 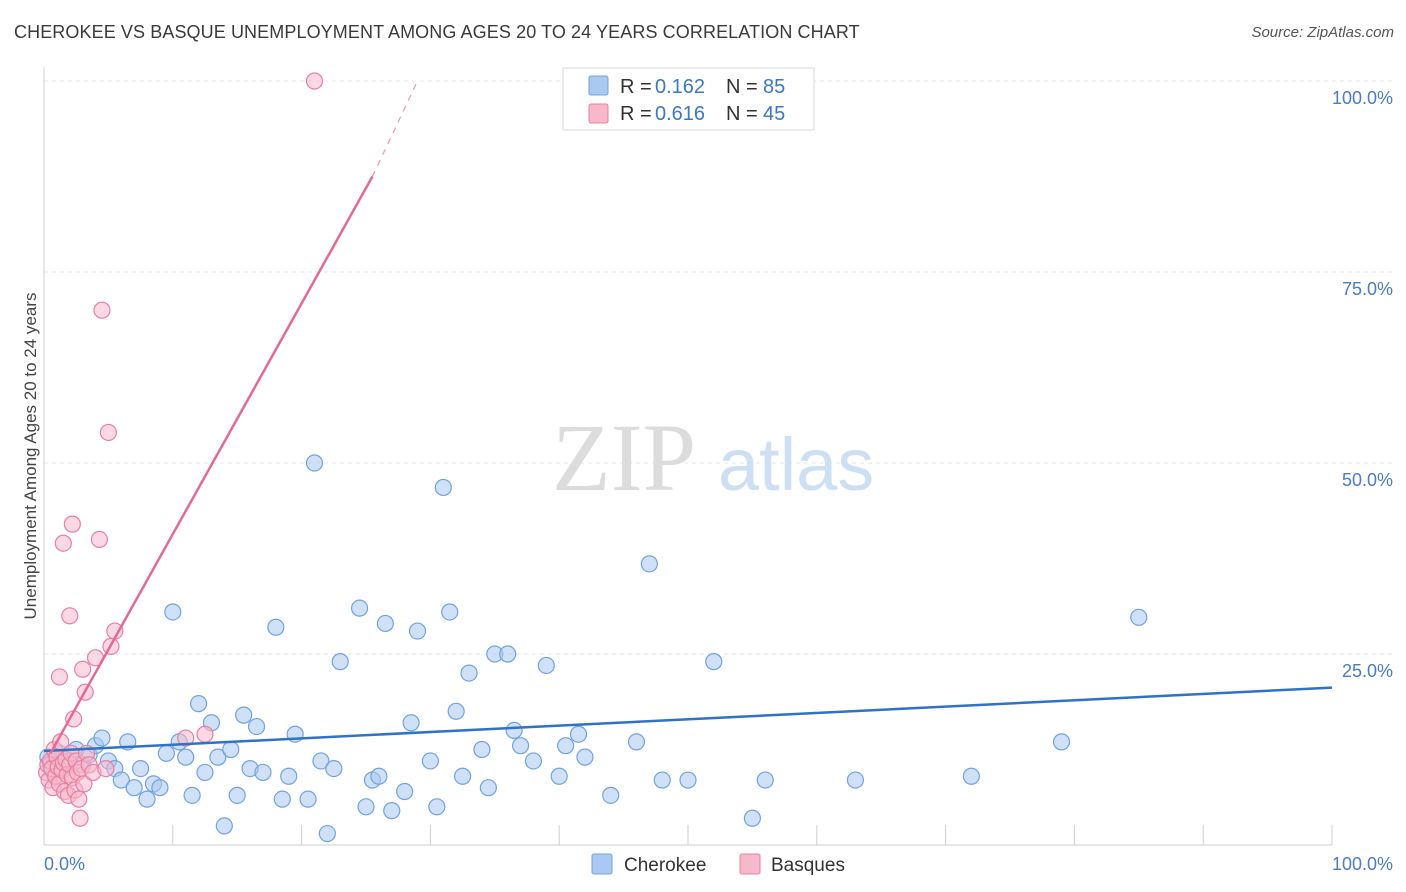 I want to click on legend-r-cherokee: 0.162, so click(x=680, y=87).